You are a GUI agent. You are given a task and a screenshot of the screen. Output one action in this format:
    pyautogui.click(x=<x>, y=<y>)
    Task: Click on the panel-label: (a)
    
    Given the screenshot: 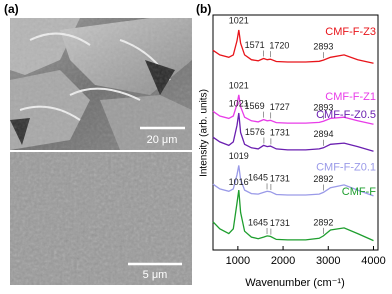 What is the action you would take?
    pyautogui.click(x=11, y=9)
    